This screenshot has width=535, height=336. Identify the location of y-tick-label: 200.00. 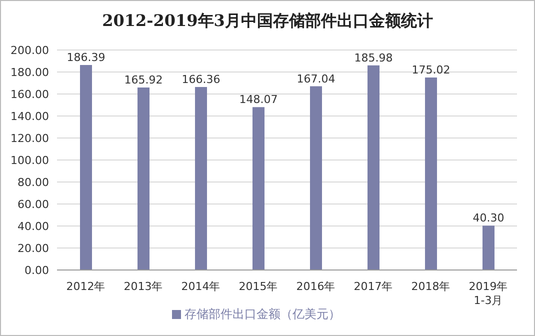
(29, 50).